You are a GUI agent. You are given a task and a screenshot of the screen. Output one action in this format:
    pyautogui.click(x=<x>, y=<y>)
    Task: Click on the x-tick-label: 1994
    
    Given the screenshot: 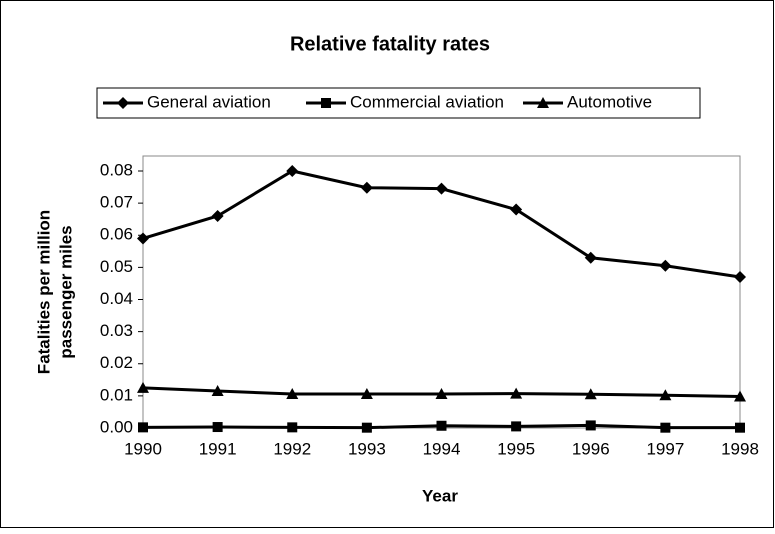 What is the action you would take?
    pyautogui.click(x=442, y=448)
    